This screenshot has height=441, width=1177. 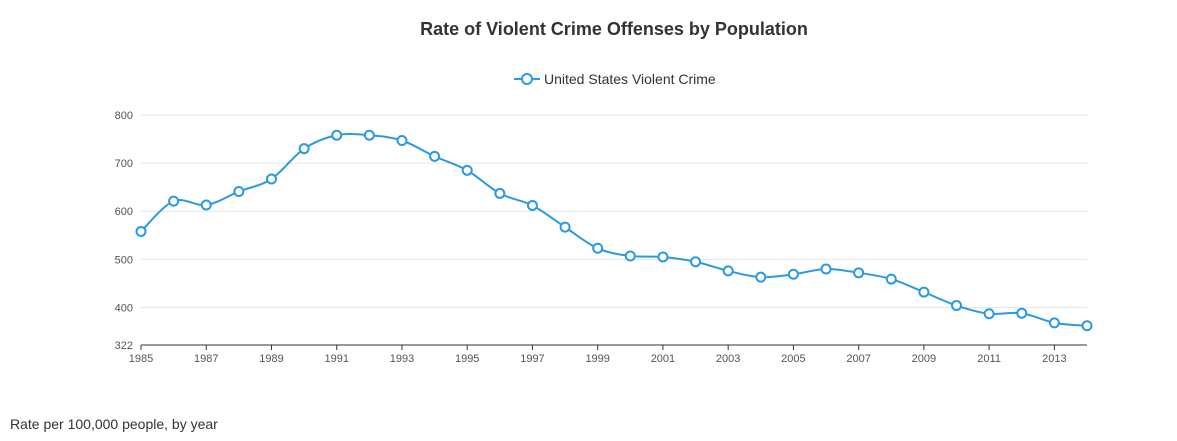 What do you see at coordinates (630, 256) in the screenshot?
I see `data-point-2000` at bounding box center [630, 256].